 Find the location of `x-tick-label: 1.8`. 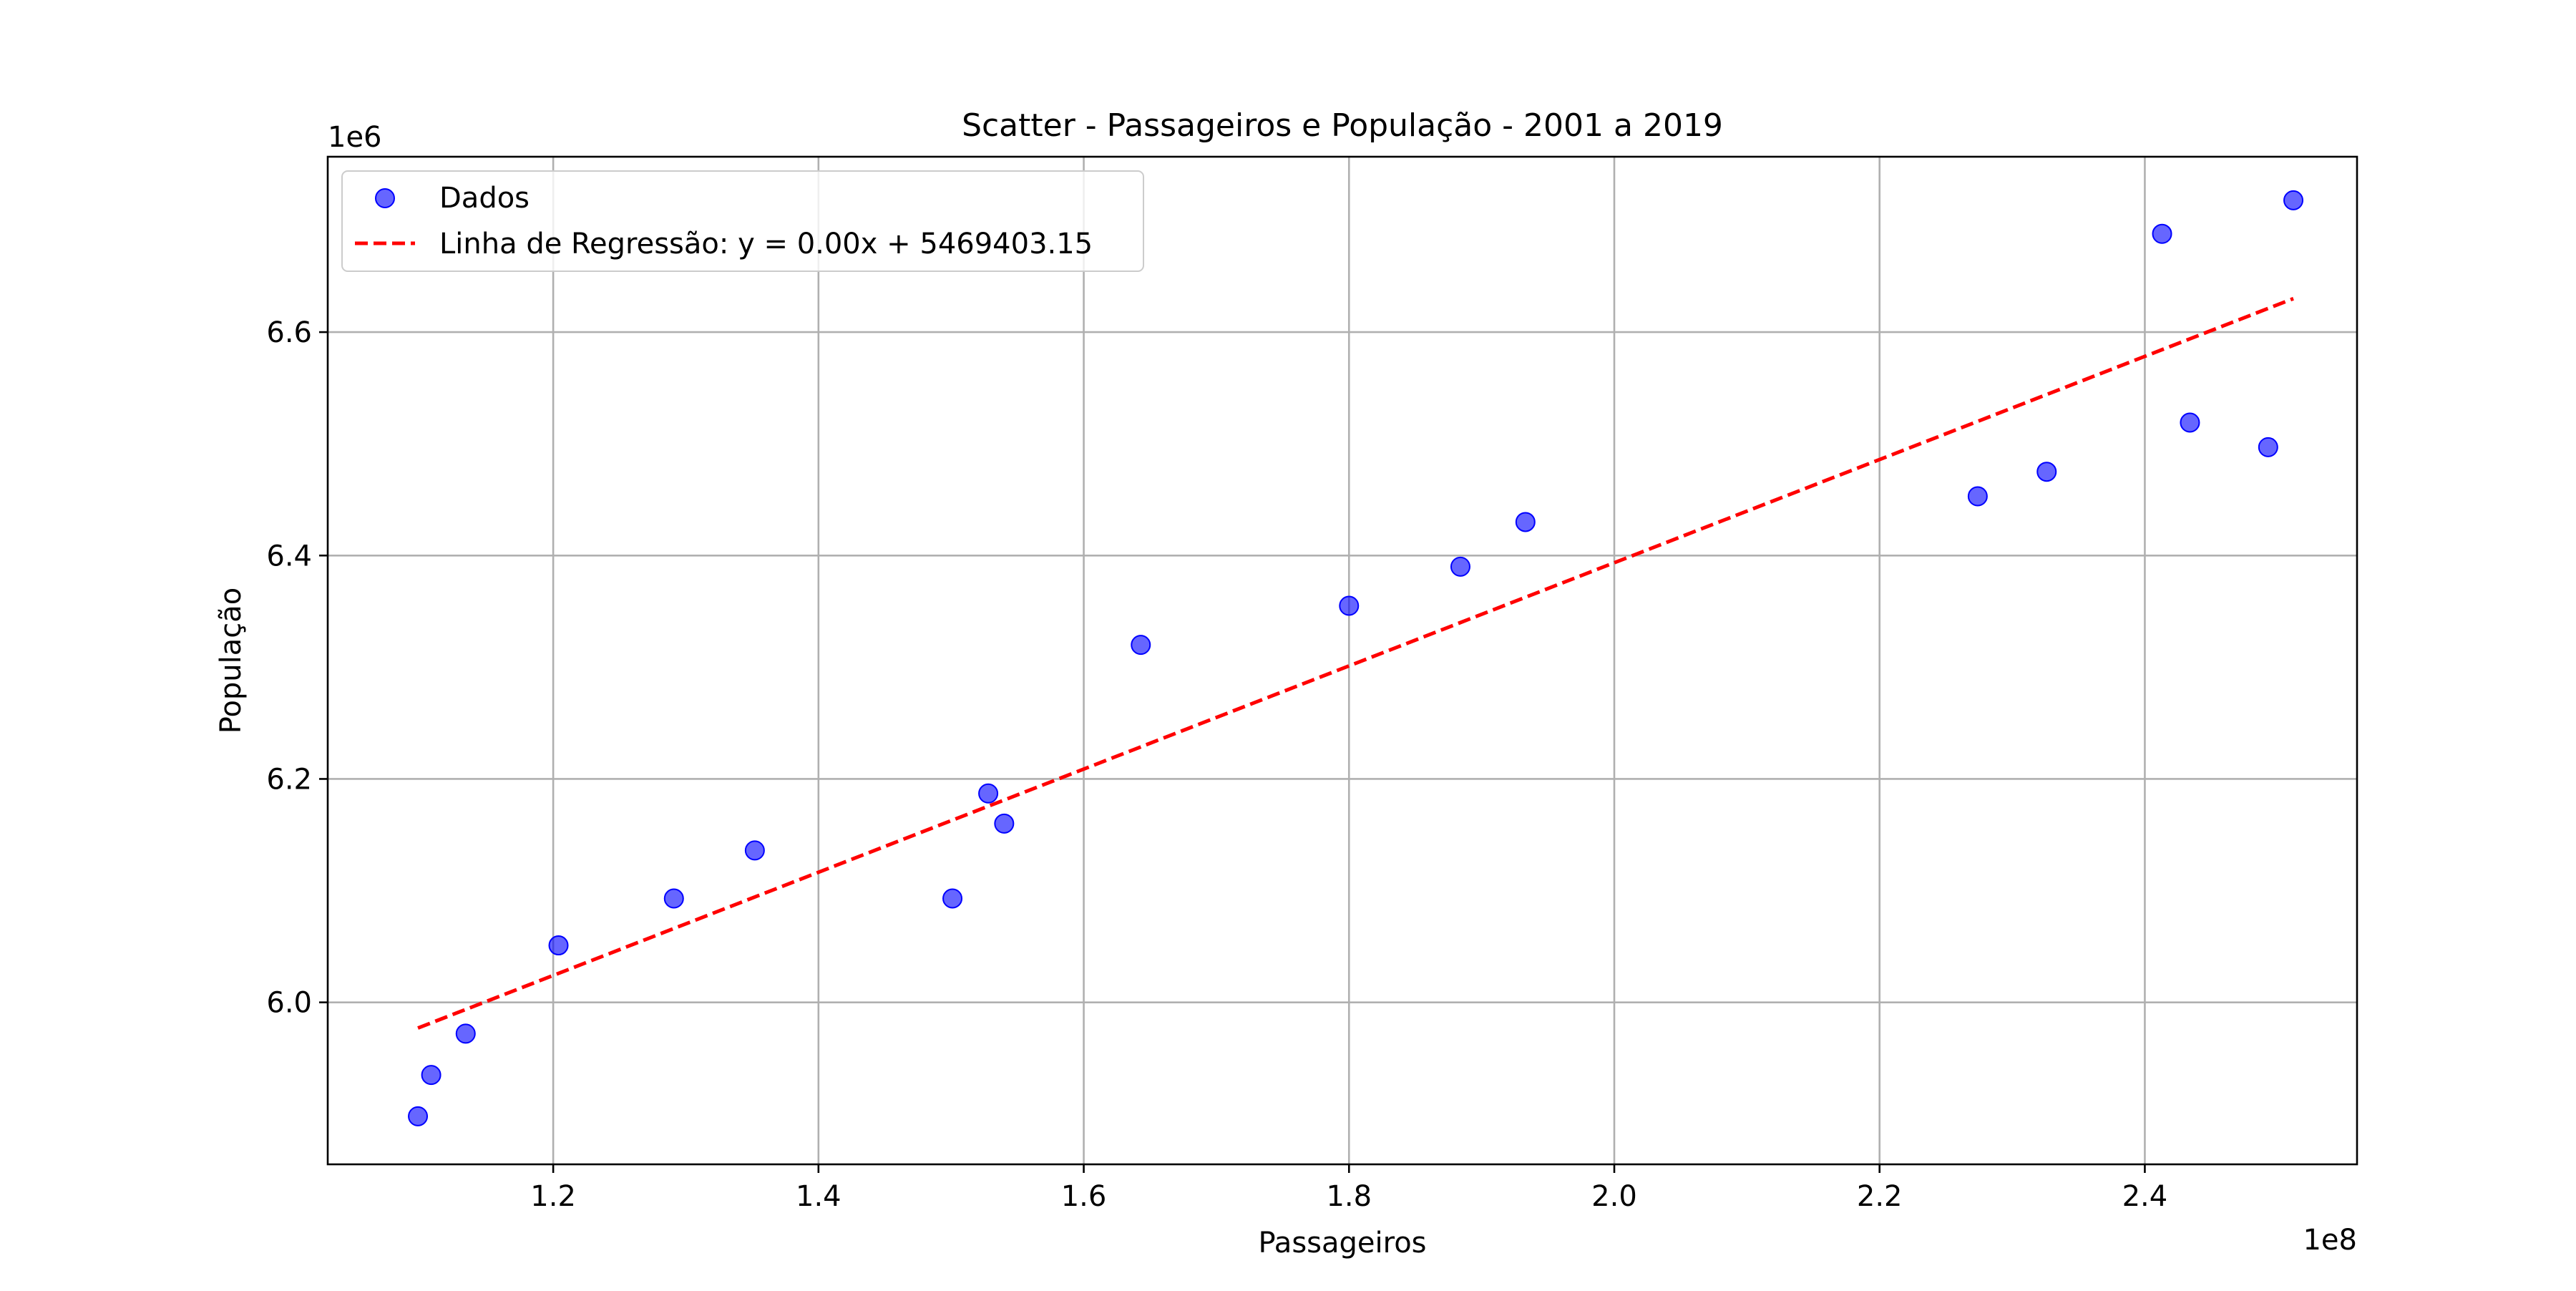

x-tick-label: 1.8 is located at coordinates (1349, 1196).